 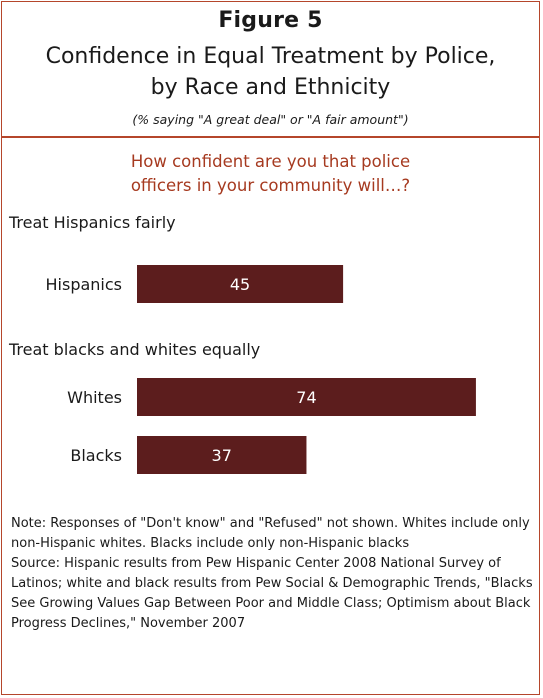 I want to click on bar-blacks, so click(x=222, y=455).